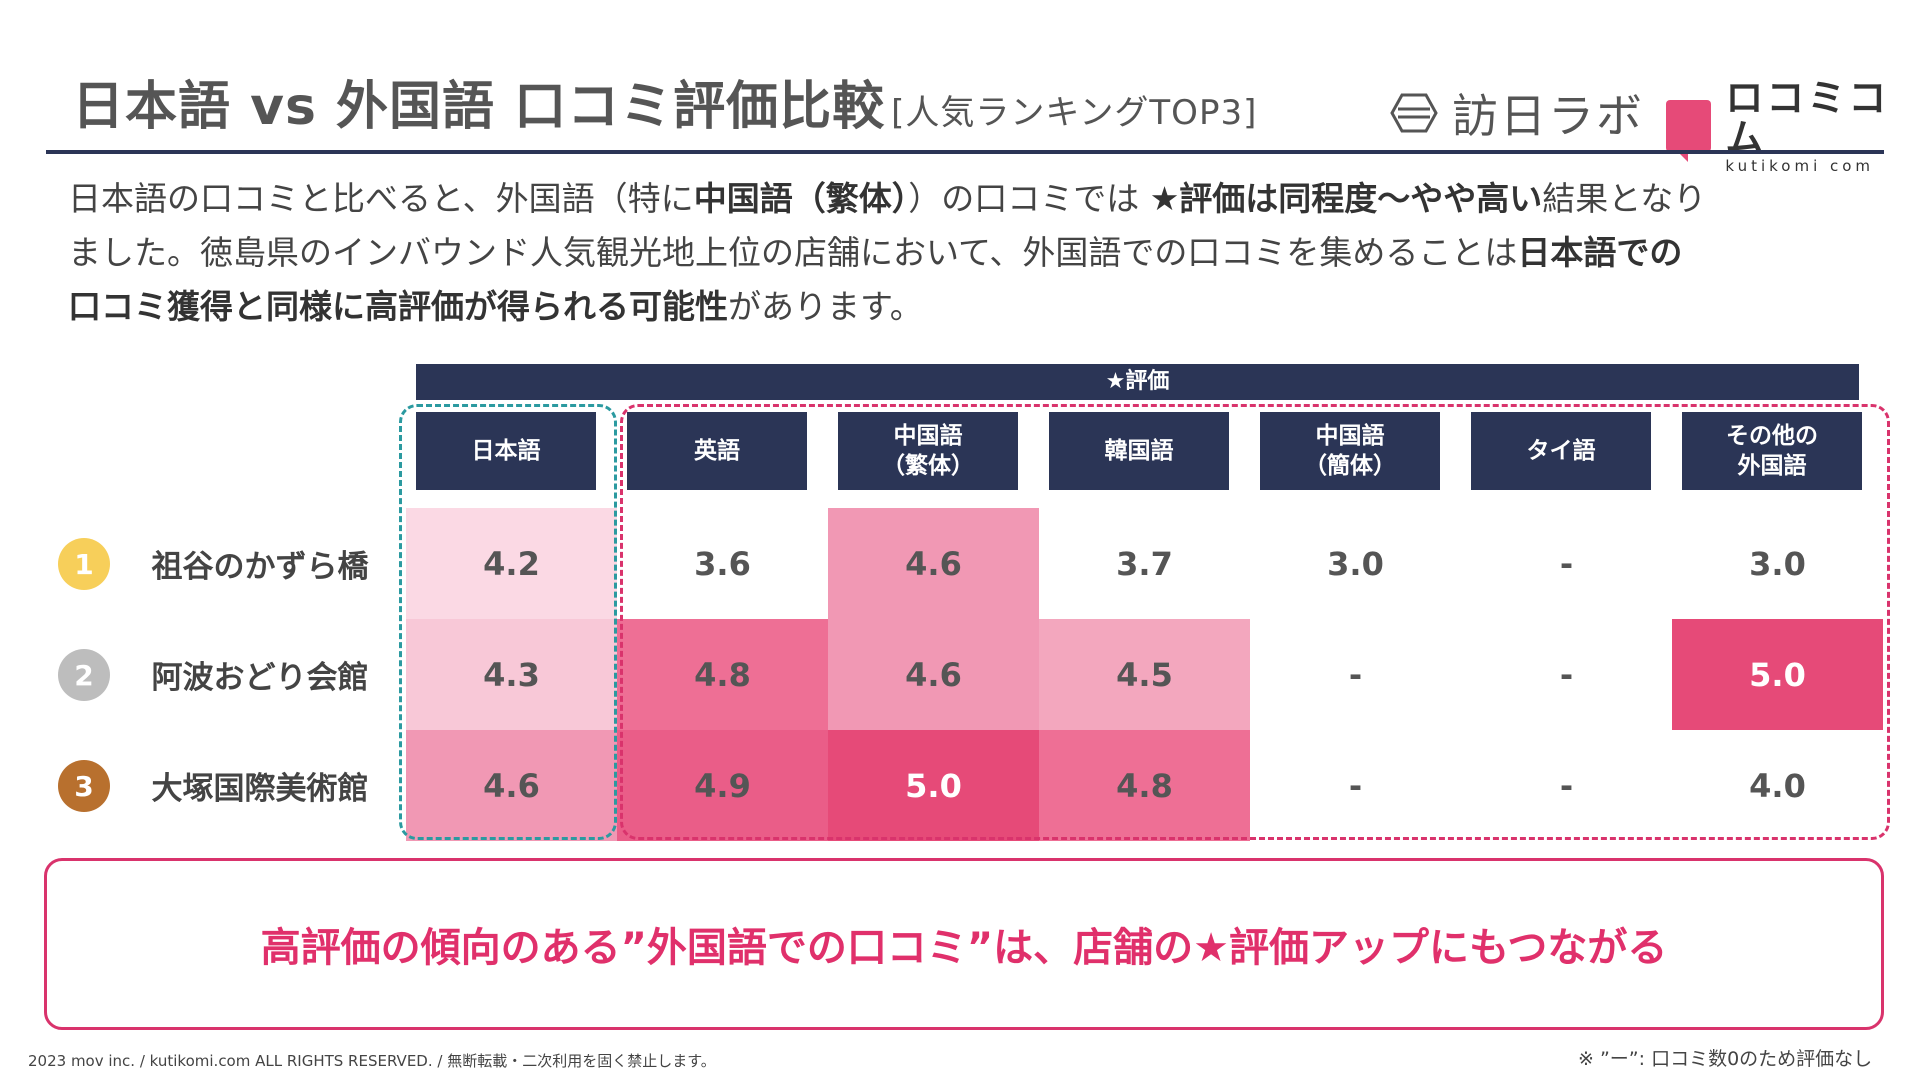 This screenshot has height=1080, width=1919. Describe the element at coordinates (1624, 198) in the screenshot. I see `intro-text: 結果となり` at that location.